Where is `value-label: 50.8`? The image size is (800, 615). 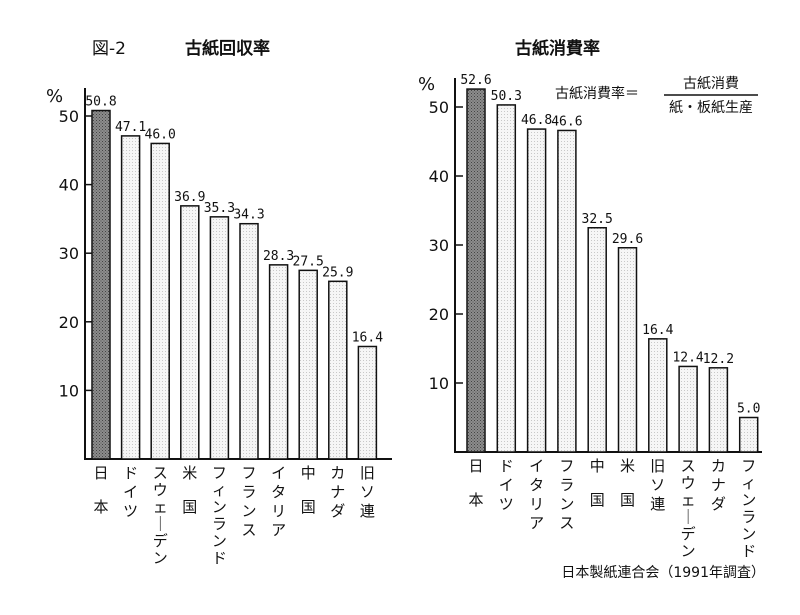
value-label: 50.8 is located at coordinates (100, 102).